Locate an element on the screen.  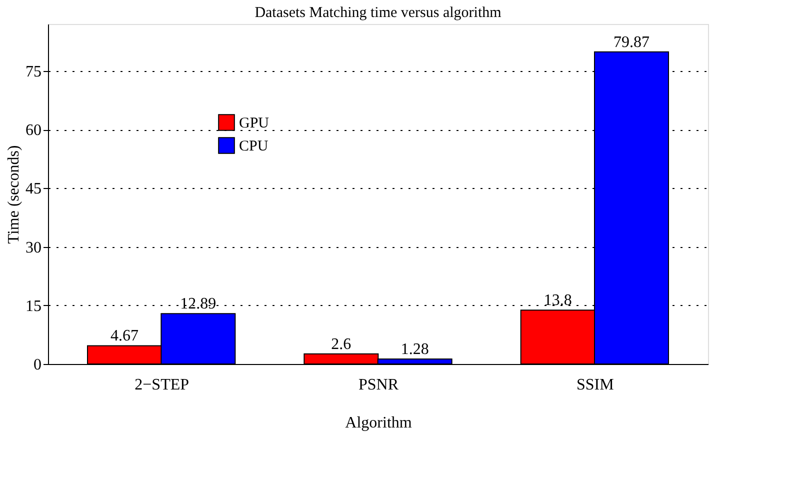
data-label: 1.28 is located at coordinates (414, 349).